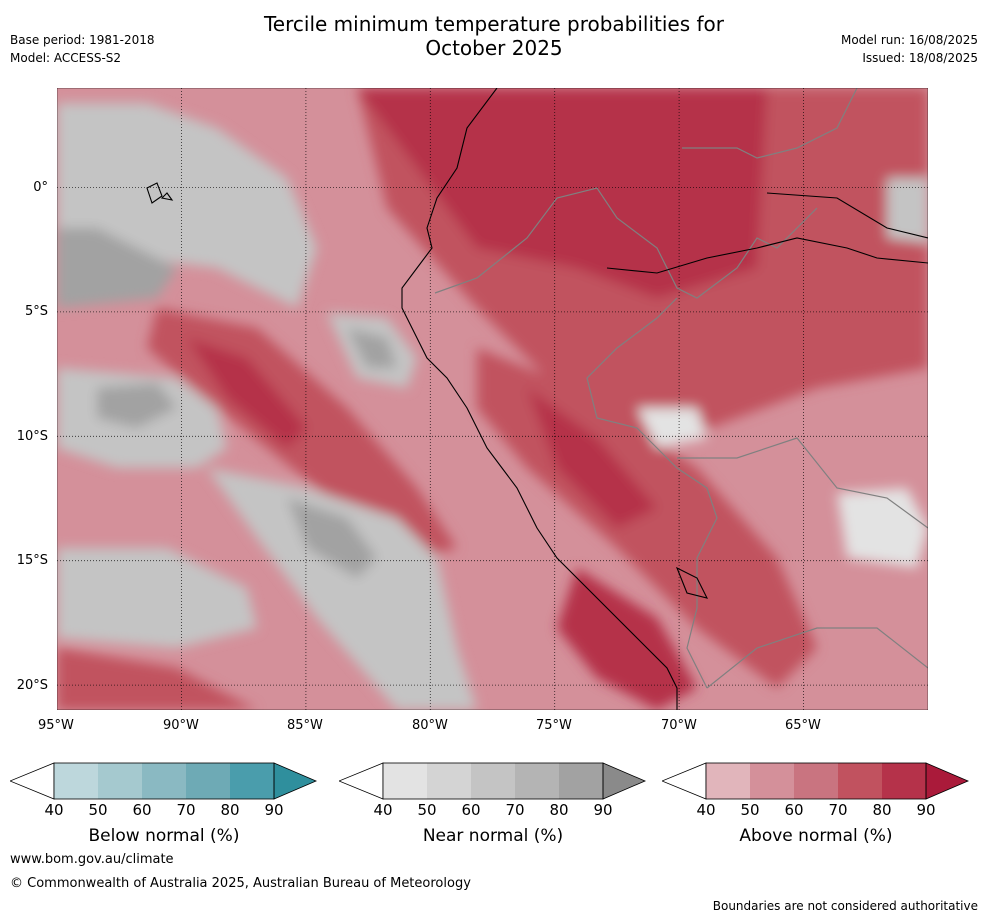 The image size is (988, 919). What do you see at coordinates (554, 725) in the screenshot?
I see `lon-label-75w: 75°W` at bounding box center [554, 725].